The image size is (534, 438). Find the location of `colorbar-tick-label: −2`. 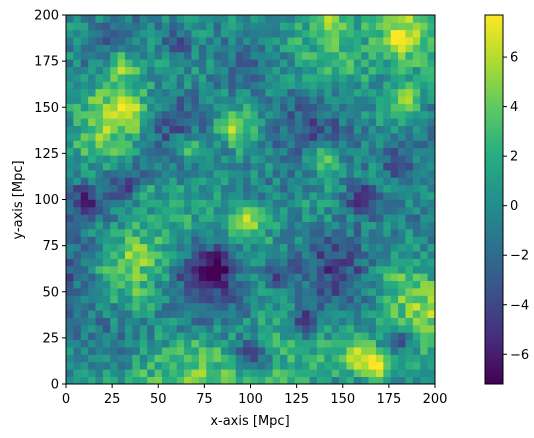

colorbar-tick-label: −2 is located at coordinates (519, 256).